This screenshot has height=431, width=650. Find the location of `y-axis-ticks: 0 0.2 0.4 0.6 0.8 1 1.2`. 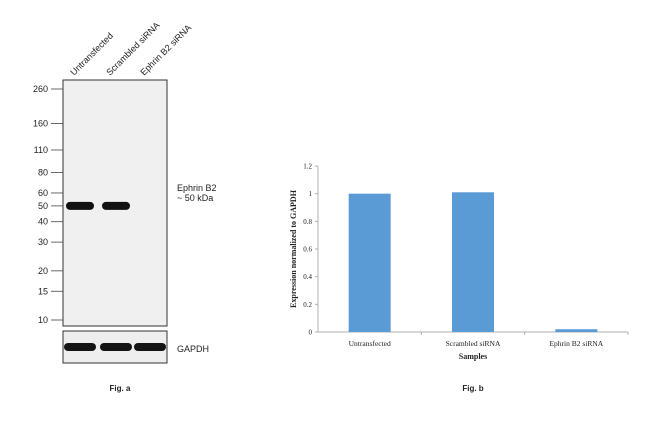

y-axis-ticks: 0 0.2 0.4 0.6 0.8 1 1.2 is located at coordinates (310, 250).